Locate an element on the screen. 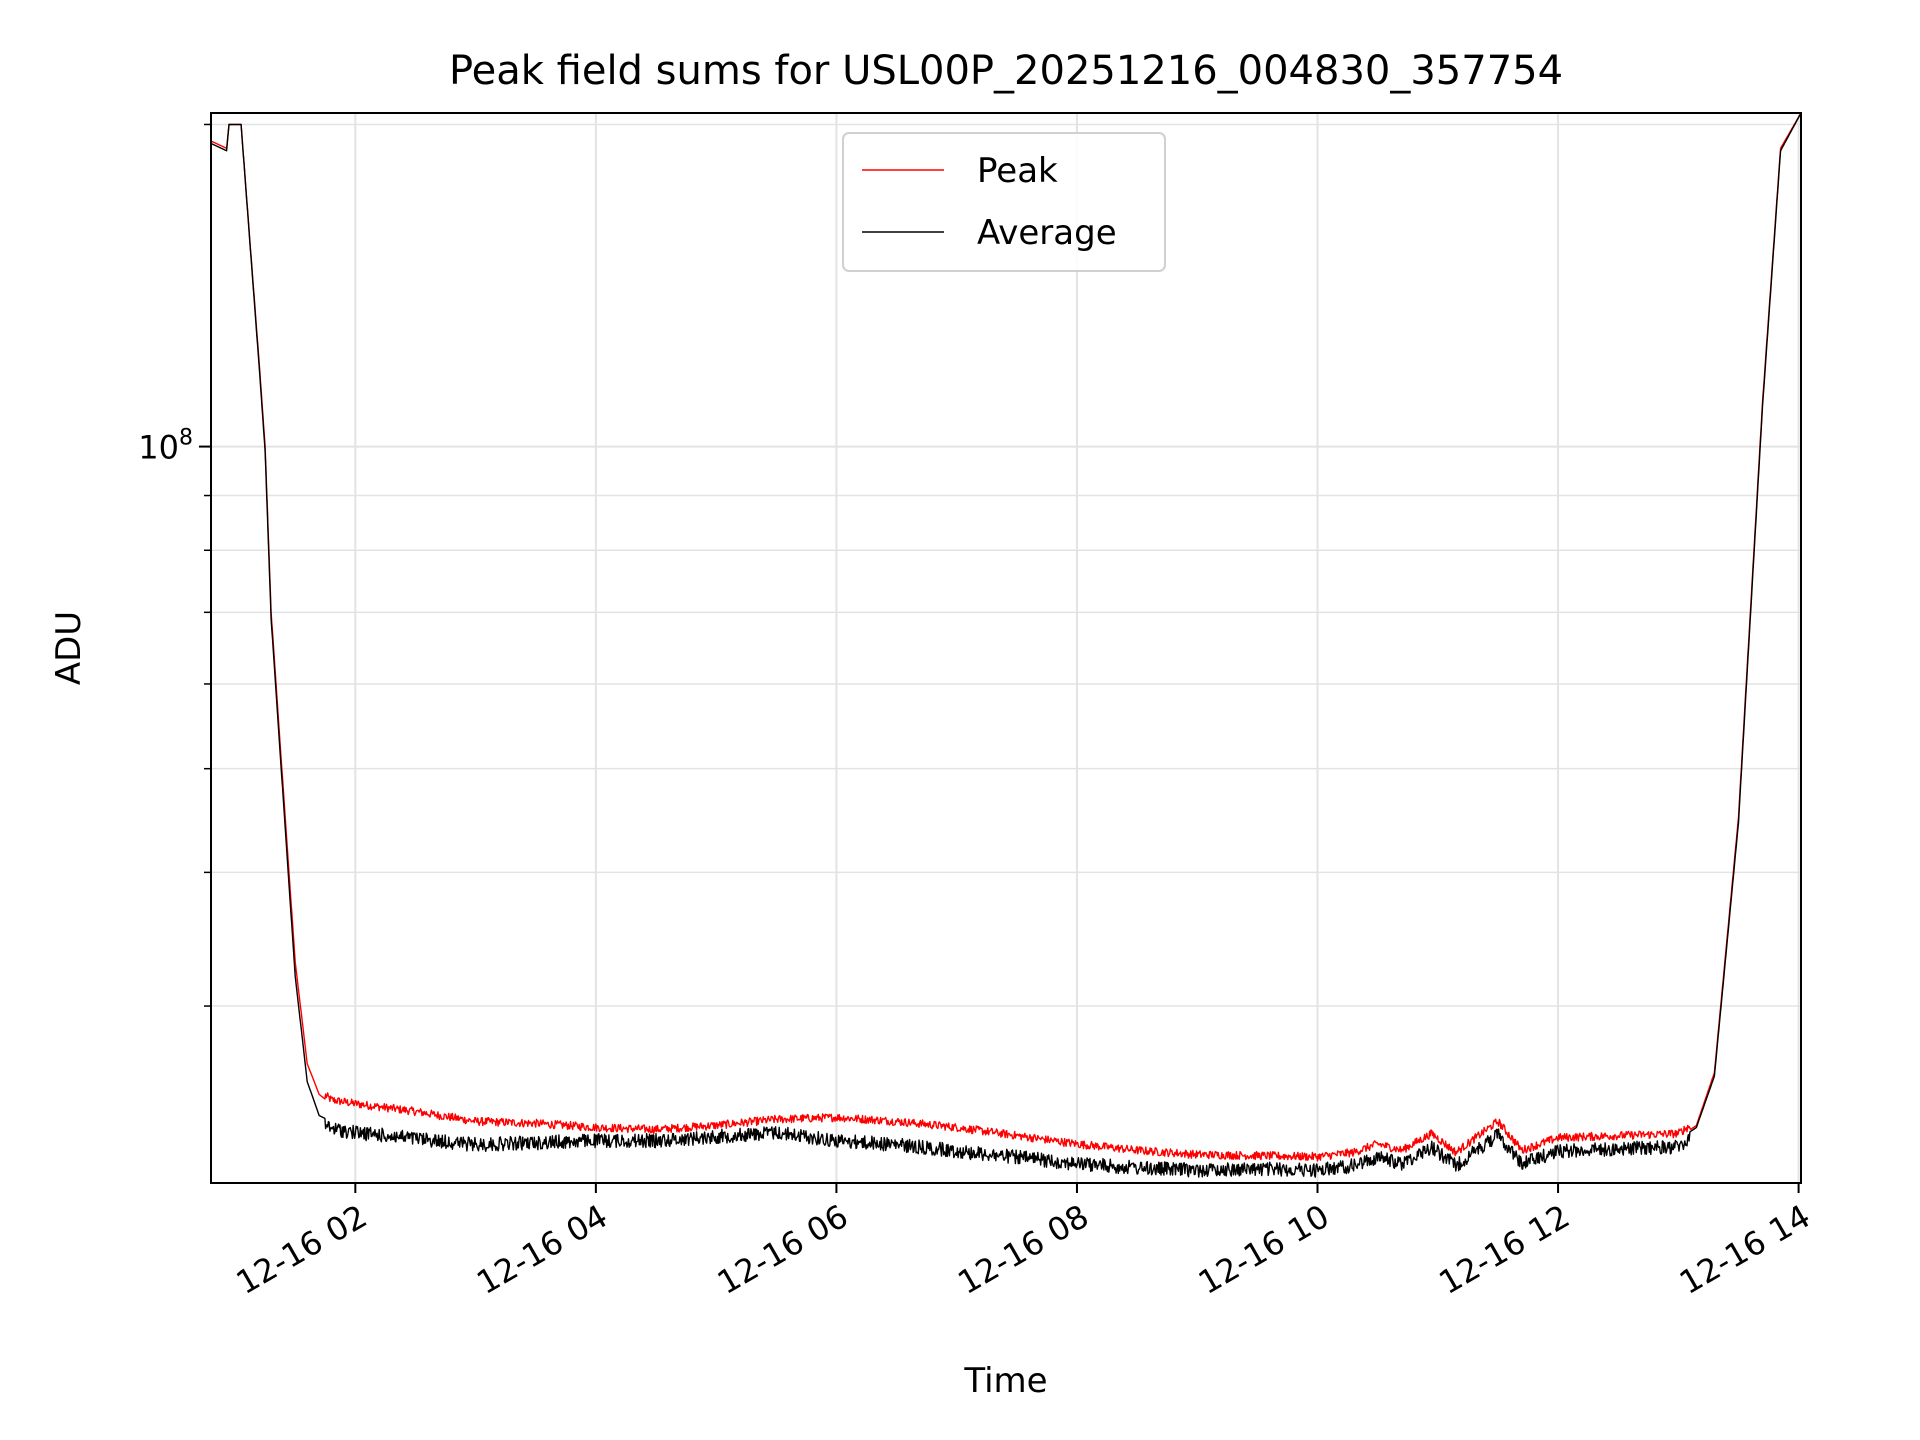  y-axis-label: ADU is located at coordinates (69, 648).